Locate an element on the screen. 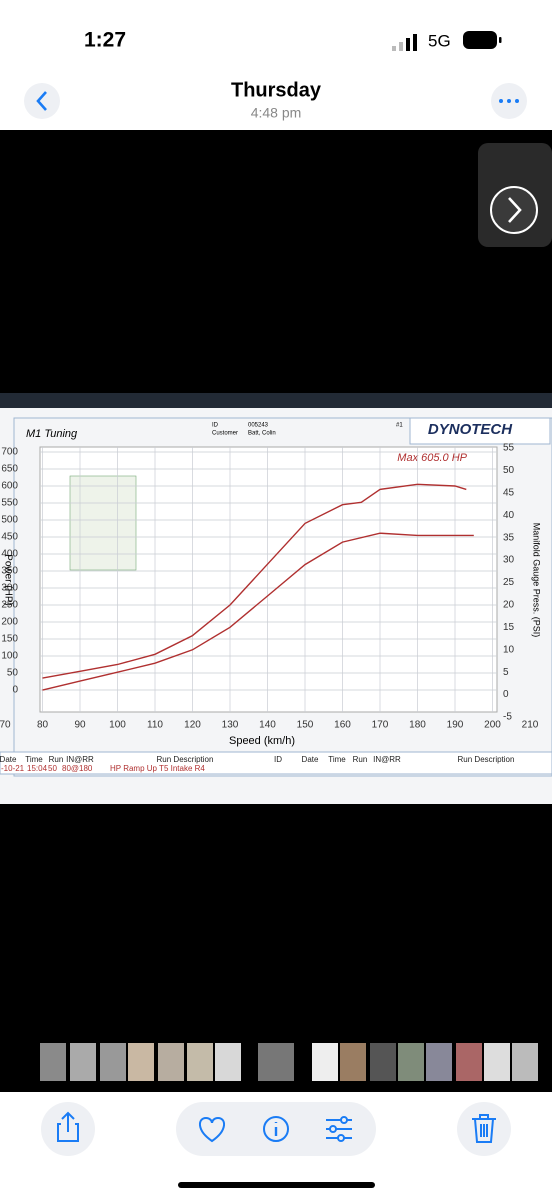 This screenshot has height=1199, width=552. y-tick-label: 450 is located at coordinates (9, 537).